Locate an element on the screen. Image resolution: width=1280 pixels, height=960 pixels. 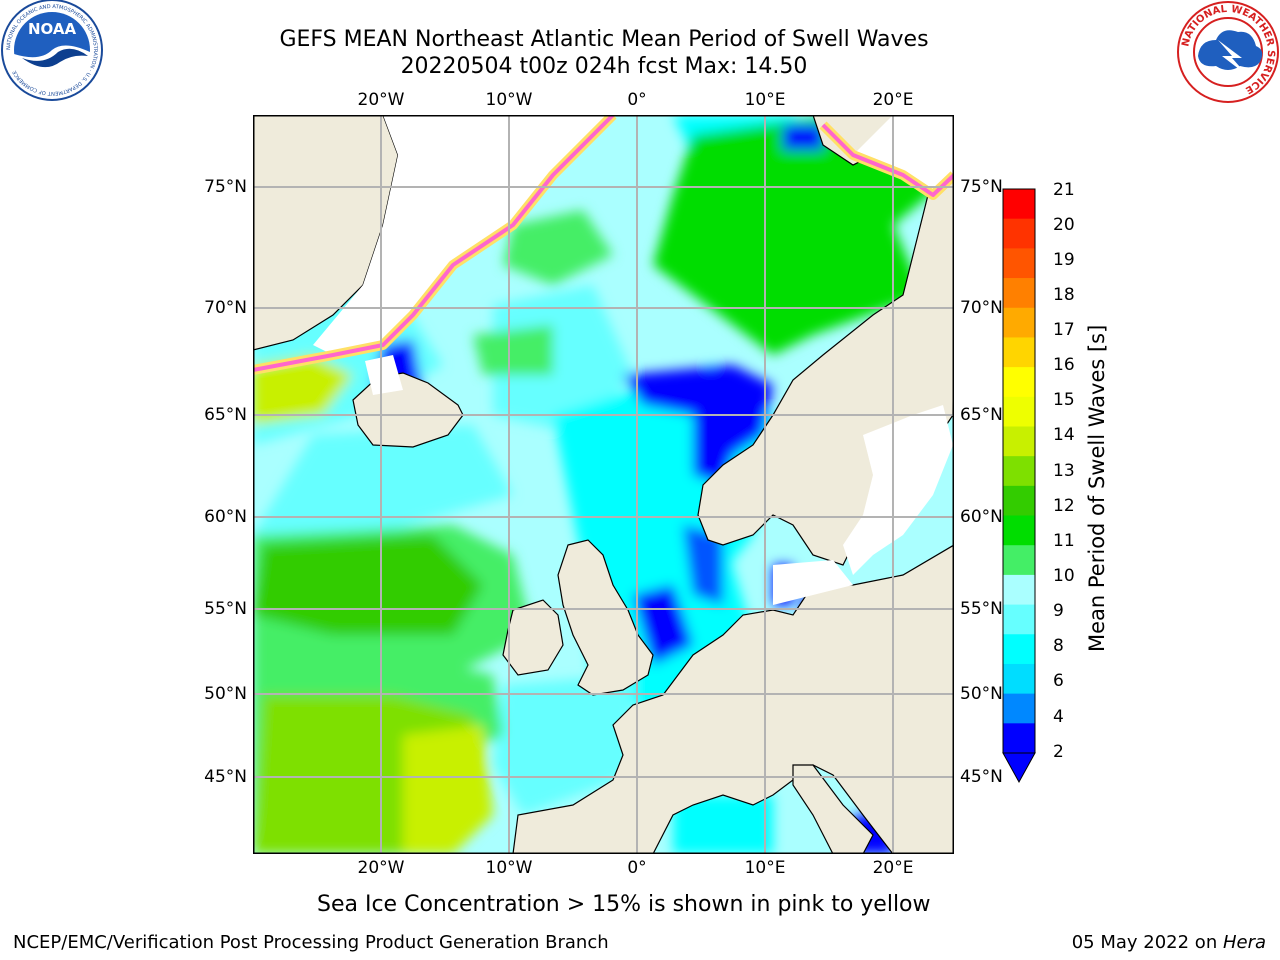
baltic-no-data is located at coordinates (863, 505).